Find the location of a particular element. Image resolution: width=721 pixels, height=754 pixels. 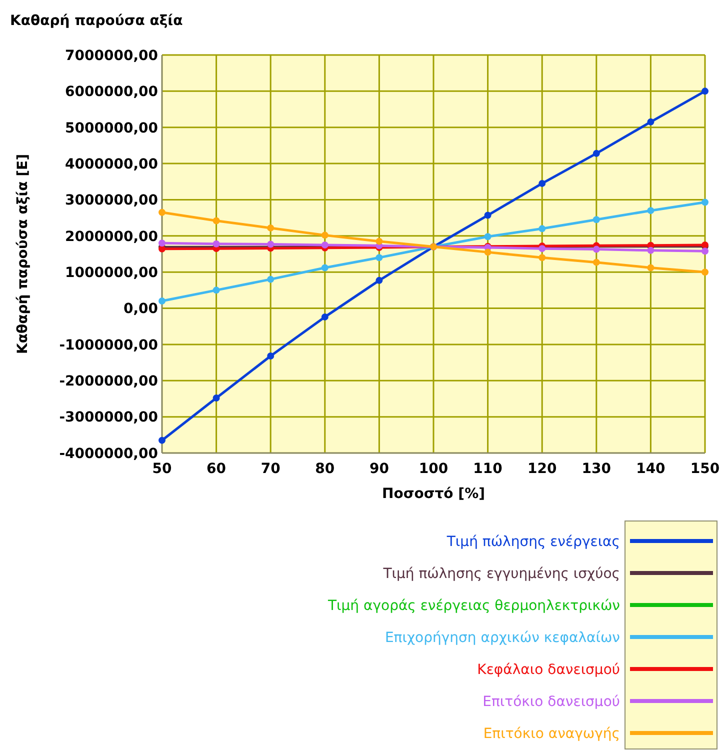

legend-label: Τιμή αγοράς ενέργειας θερμοηλεκτρικών is located at coordinates (473, 606).